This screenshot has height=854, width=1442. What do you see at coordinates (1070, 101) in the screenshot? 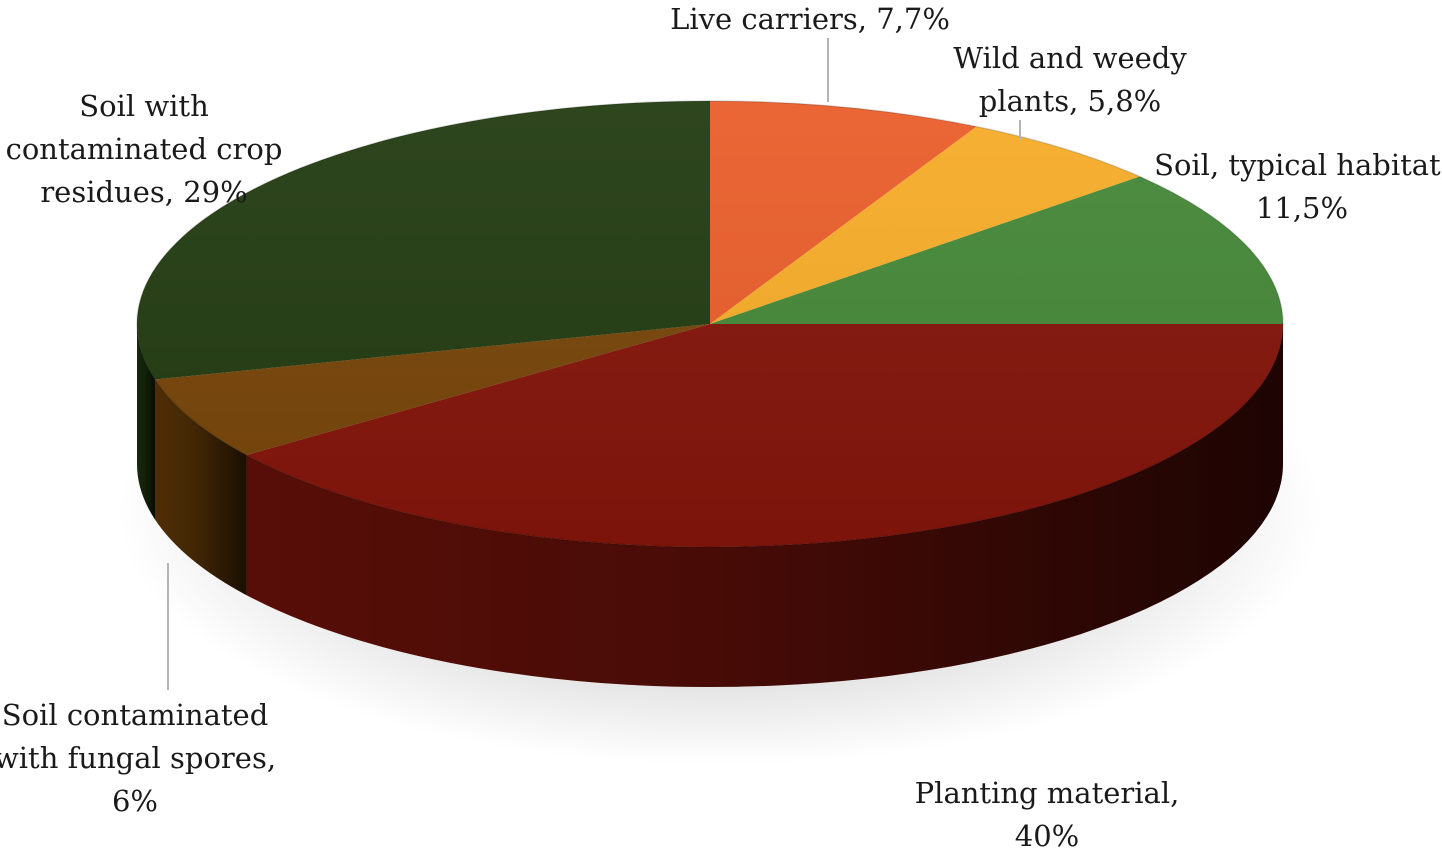
I see `slice-label-line: plants, 5,8%` at bounding box center [1070, 101].